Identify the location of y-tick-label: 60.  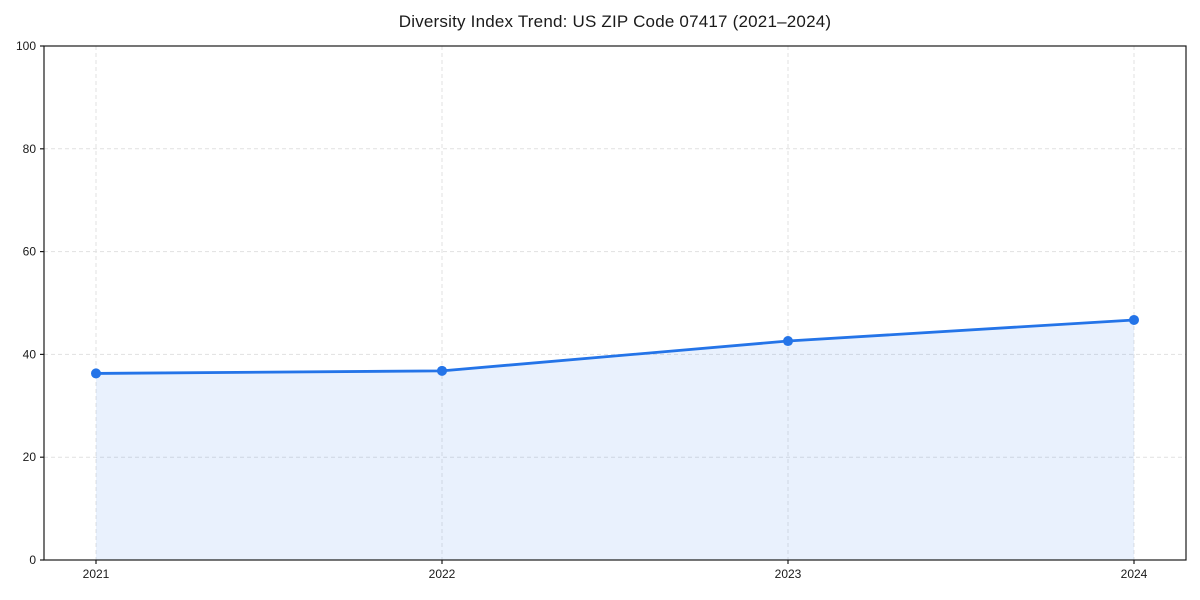
(30, 252).